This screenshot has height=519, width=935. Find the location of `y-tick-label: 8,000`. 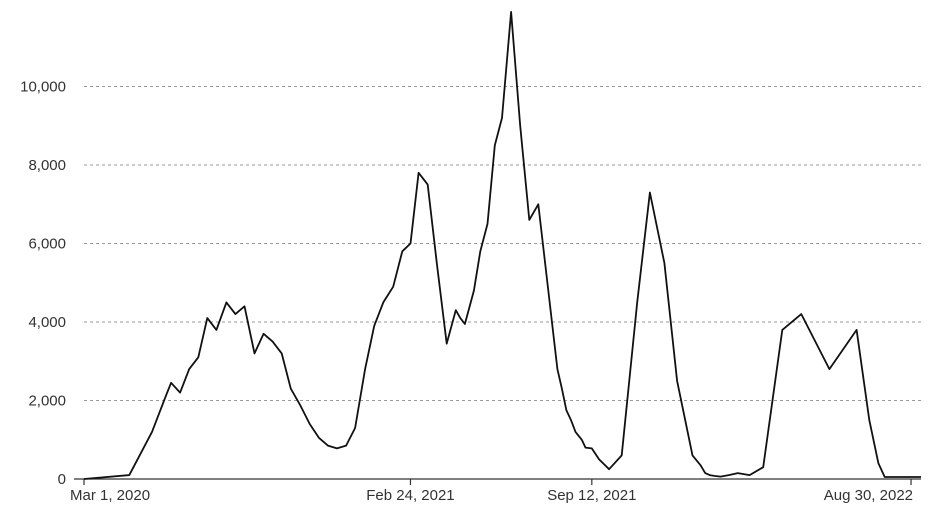

y-tick-label: 8,000 is located at coordinates (47, 165).